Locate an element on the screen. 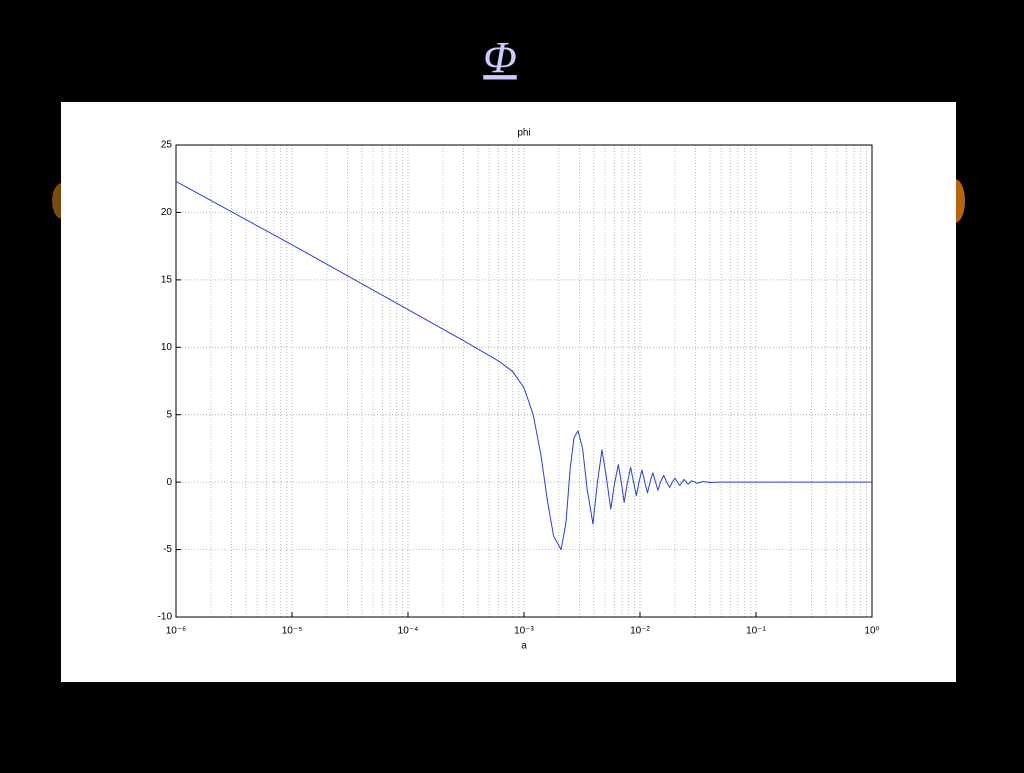  y-tick-label: 20 is located at coordinates (167, 212).